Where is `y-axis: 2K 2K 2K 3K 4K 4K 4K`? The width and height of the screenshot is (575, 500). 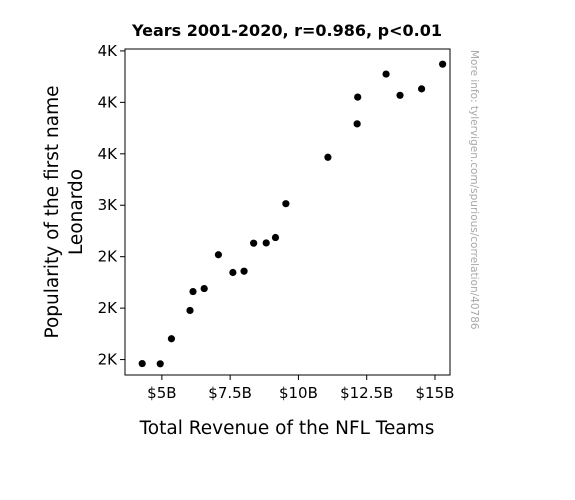 y-axis: 2K 2K 2K 3K 4K 4K 4K is located at coordinates (111, 205).